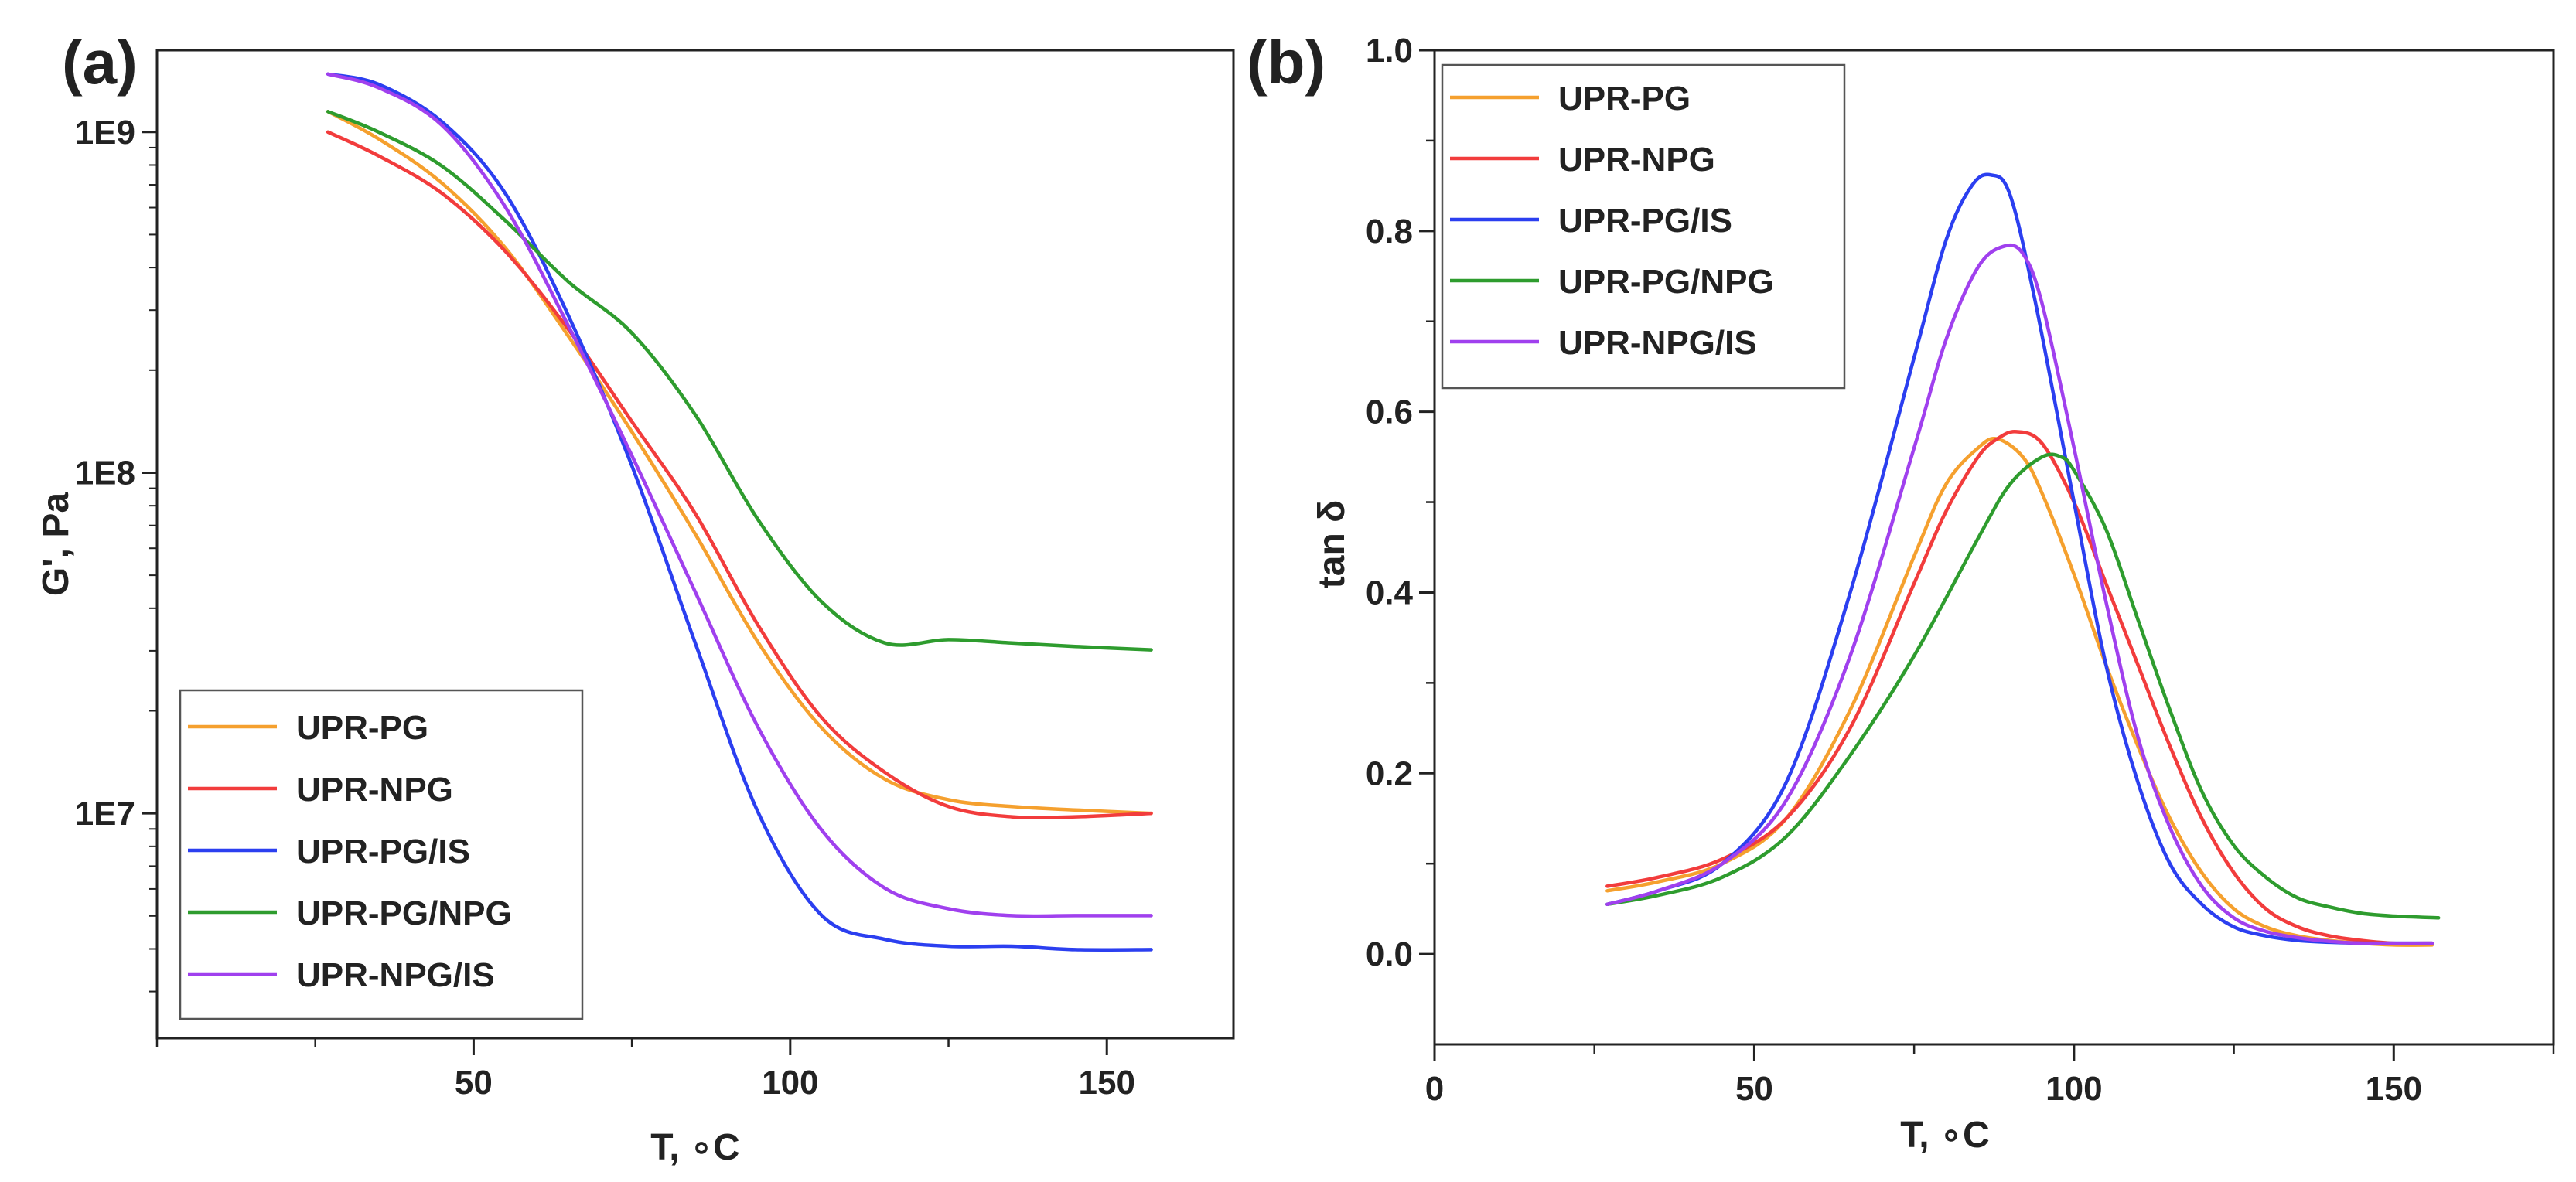  I want to click on panel-a-y-axis-title: G', Pa, so click(56, 544).